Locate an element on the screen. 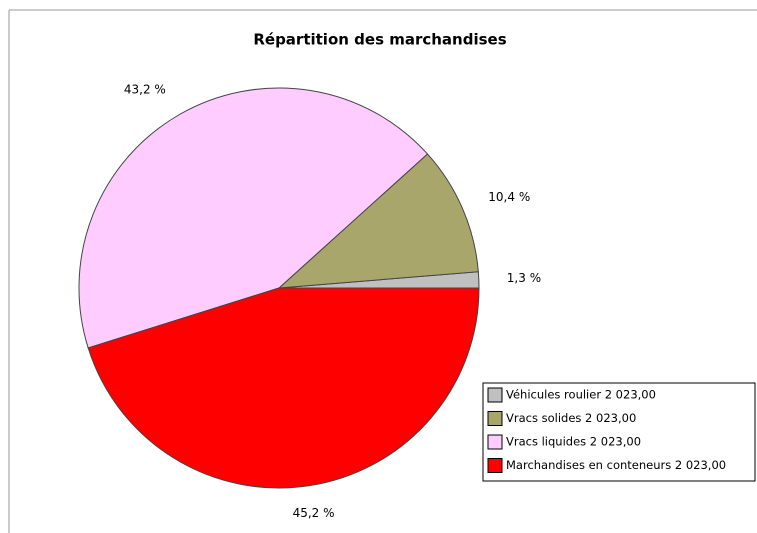  slice-label: 10,4 % is located at coordinates (509, 197).